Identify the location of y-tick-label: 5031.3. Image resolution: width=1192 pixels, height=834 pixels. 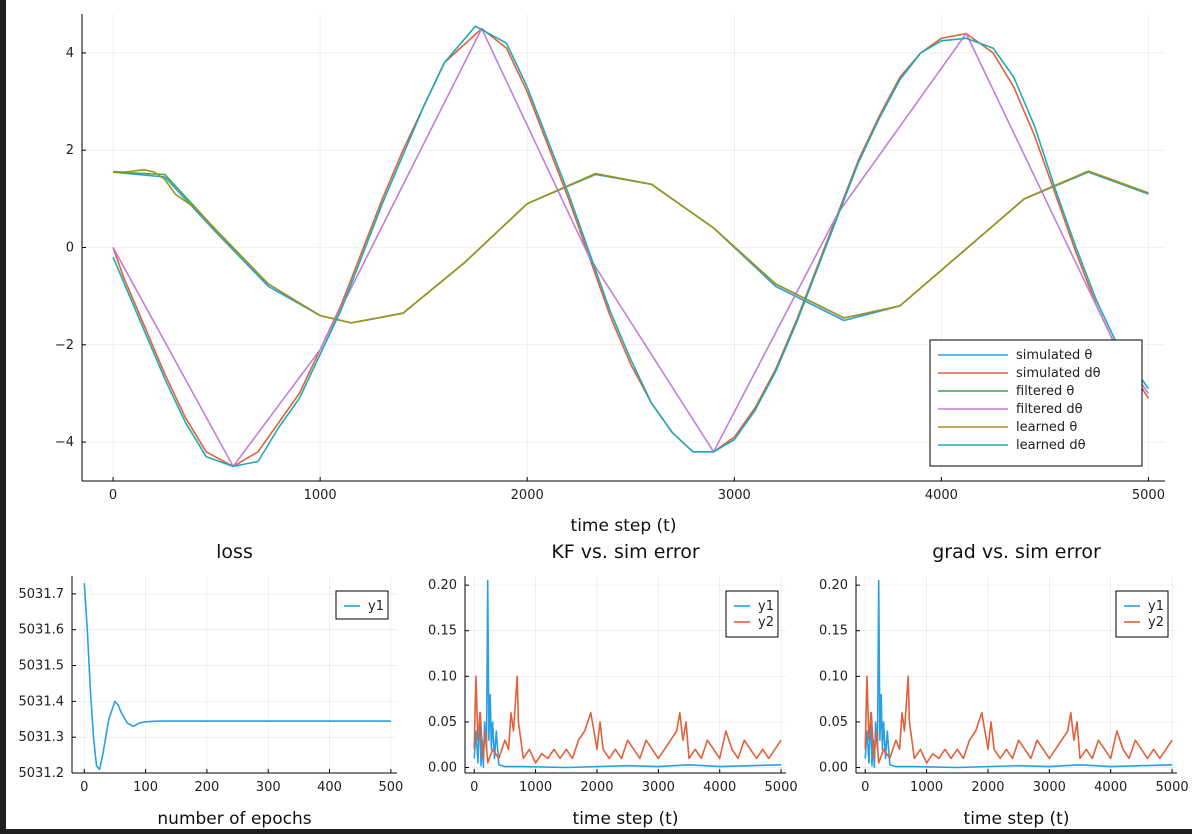
(42, 737).